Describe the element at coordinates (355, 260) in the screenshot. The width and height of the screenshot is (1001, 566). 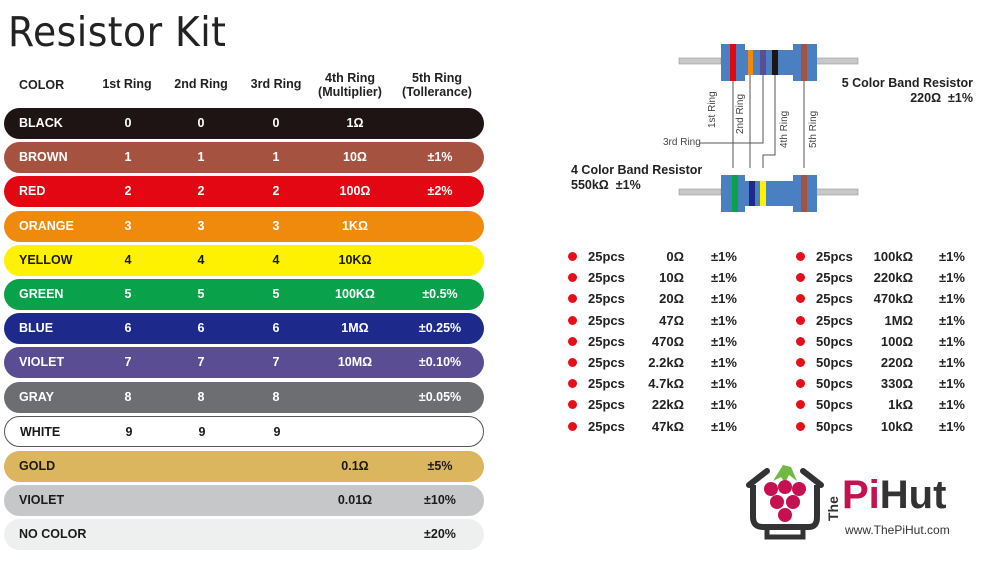
I see `multiplier: 10KΩ` at that location.